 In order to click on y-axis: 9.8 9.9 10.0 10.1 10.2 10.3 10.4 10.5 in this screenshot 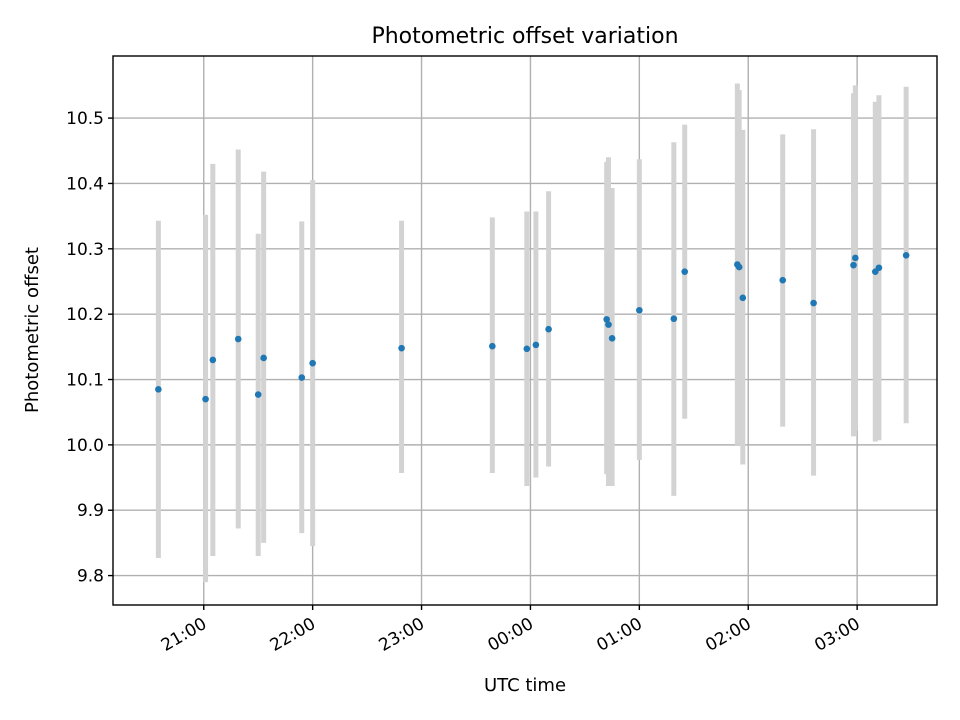, I will do `click(89, 348)`.